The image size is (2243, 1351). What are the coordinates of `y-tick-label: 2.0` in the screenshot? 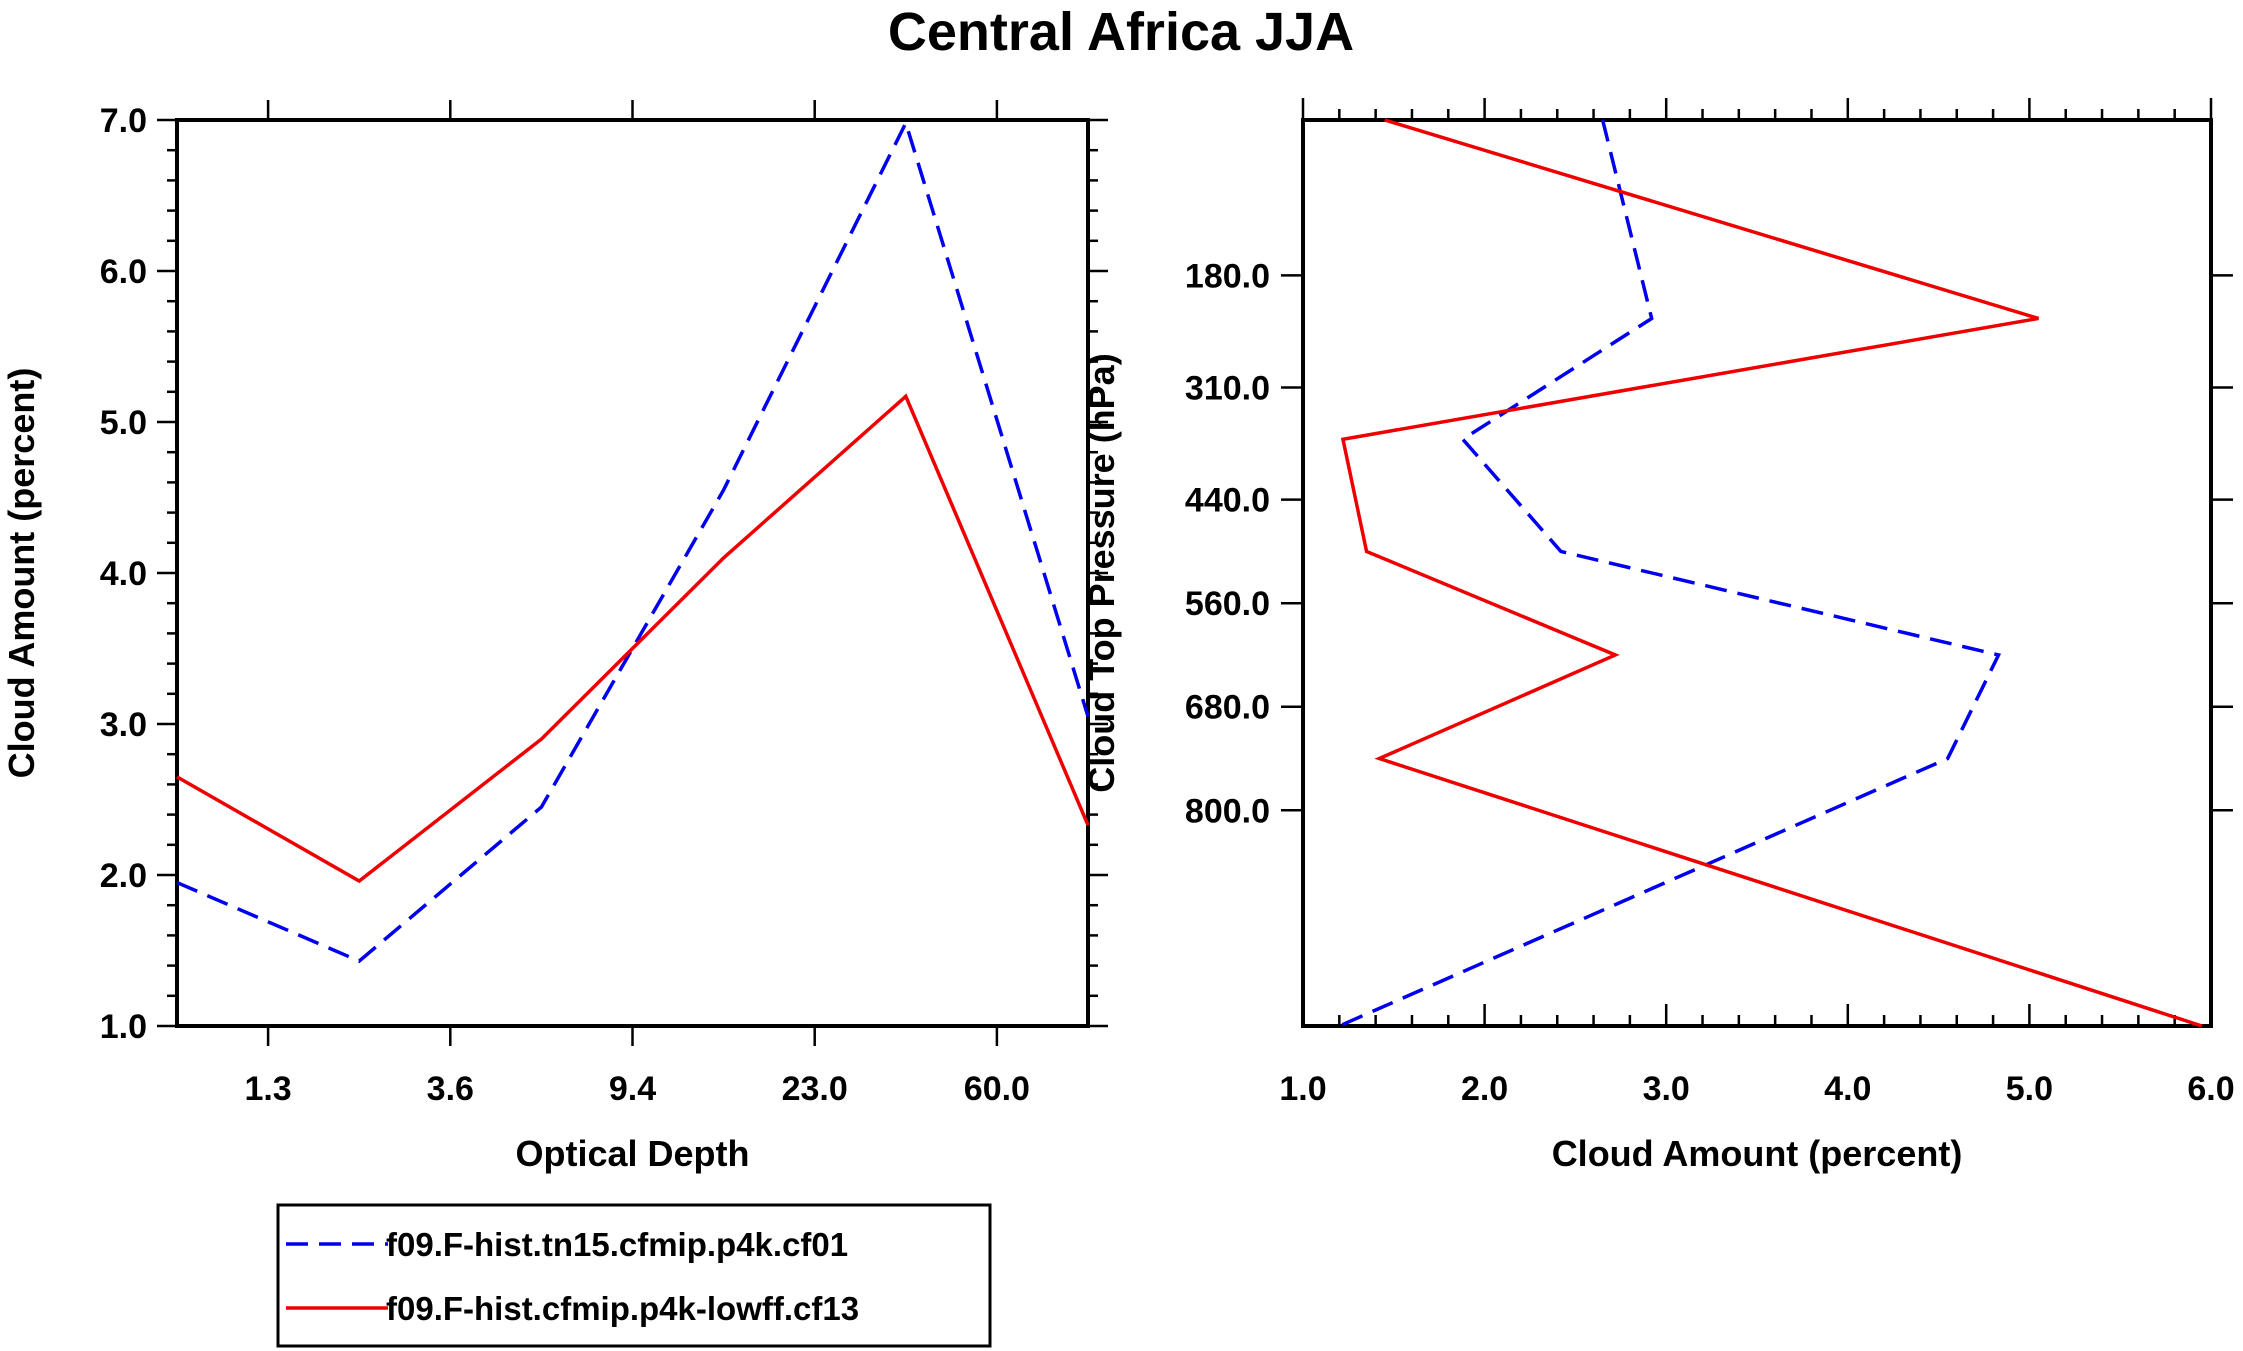 It's located at (123, 876).